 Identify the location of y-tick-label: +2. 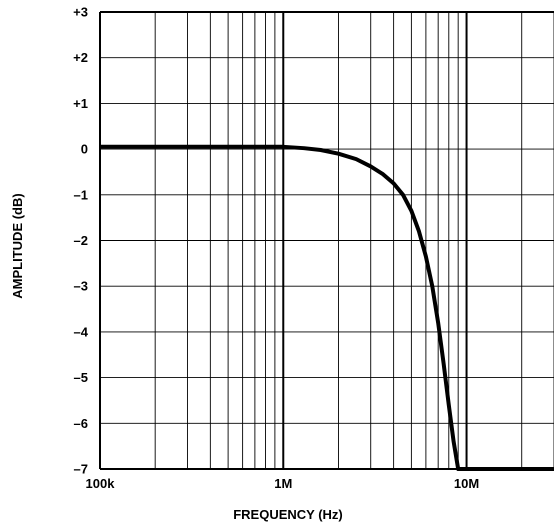
(80, 57).